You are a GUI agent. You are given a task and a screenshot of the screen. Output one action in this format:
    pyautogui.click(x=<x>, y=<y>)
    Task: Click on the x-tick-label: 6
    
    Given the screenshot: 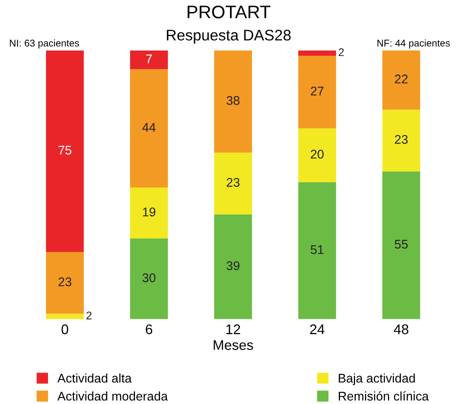 What is the action you would take?
    pyautogui.click(x=149, y=329)
    